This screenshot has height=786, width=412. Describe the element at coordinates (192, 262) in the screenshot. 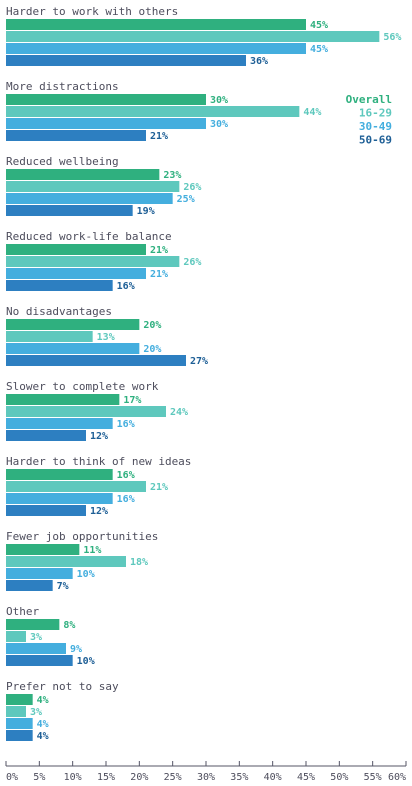

I see `bar-value-label: 26%` at that location.